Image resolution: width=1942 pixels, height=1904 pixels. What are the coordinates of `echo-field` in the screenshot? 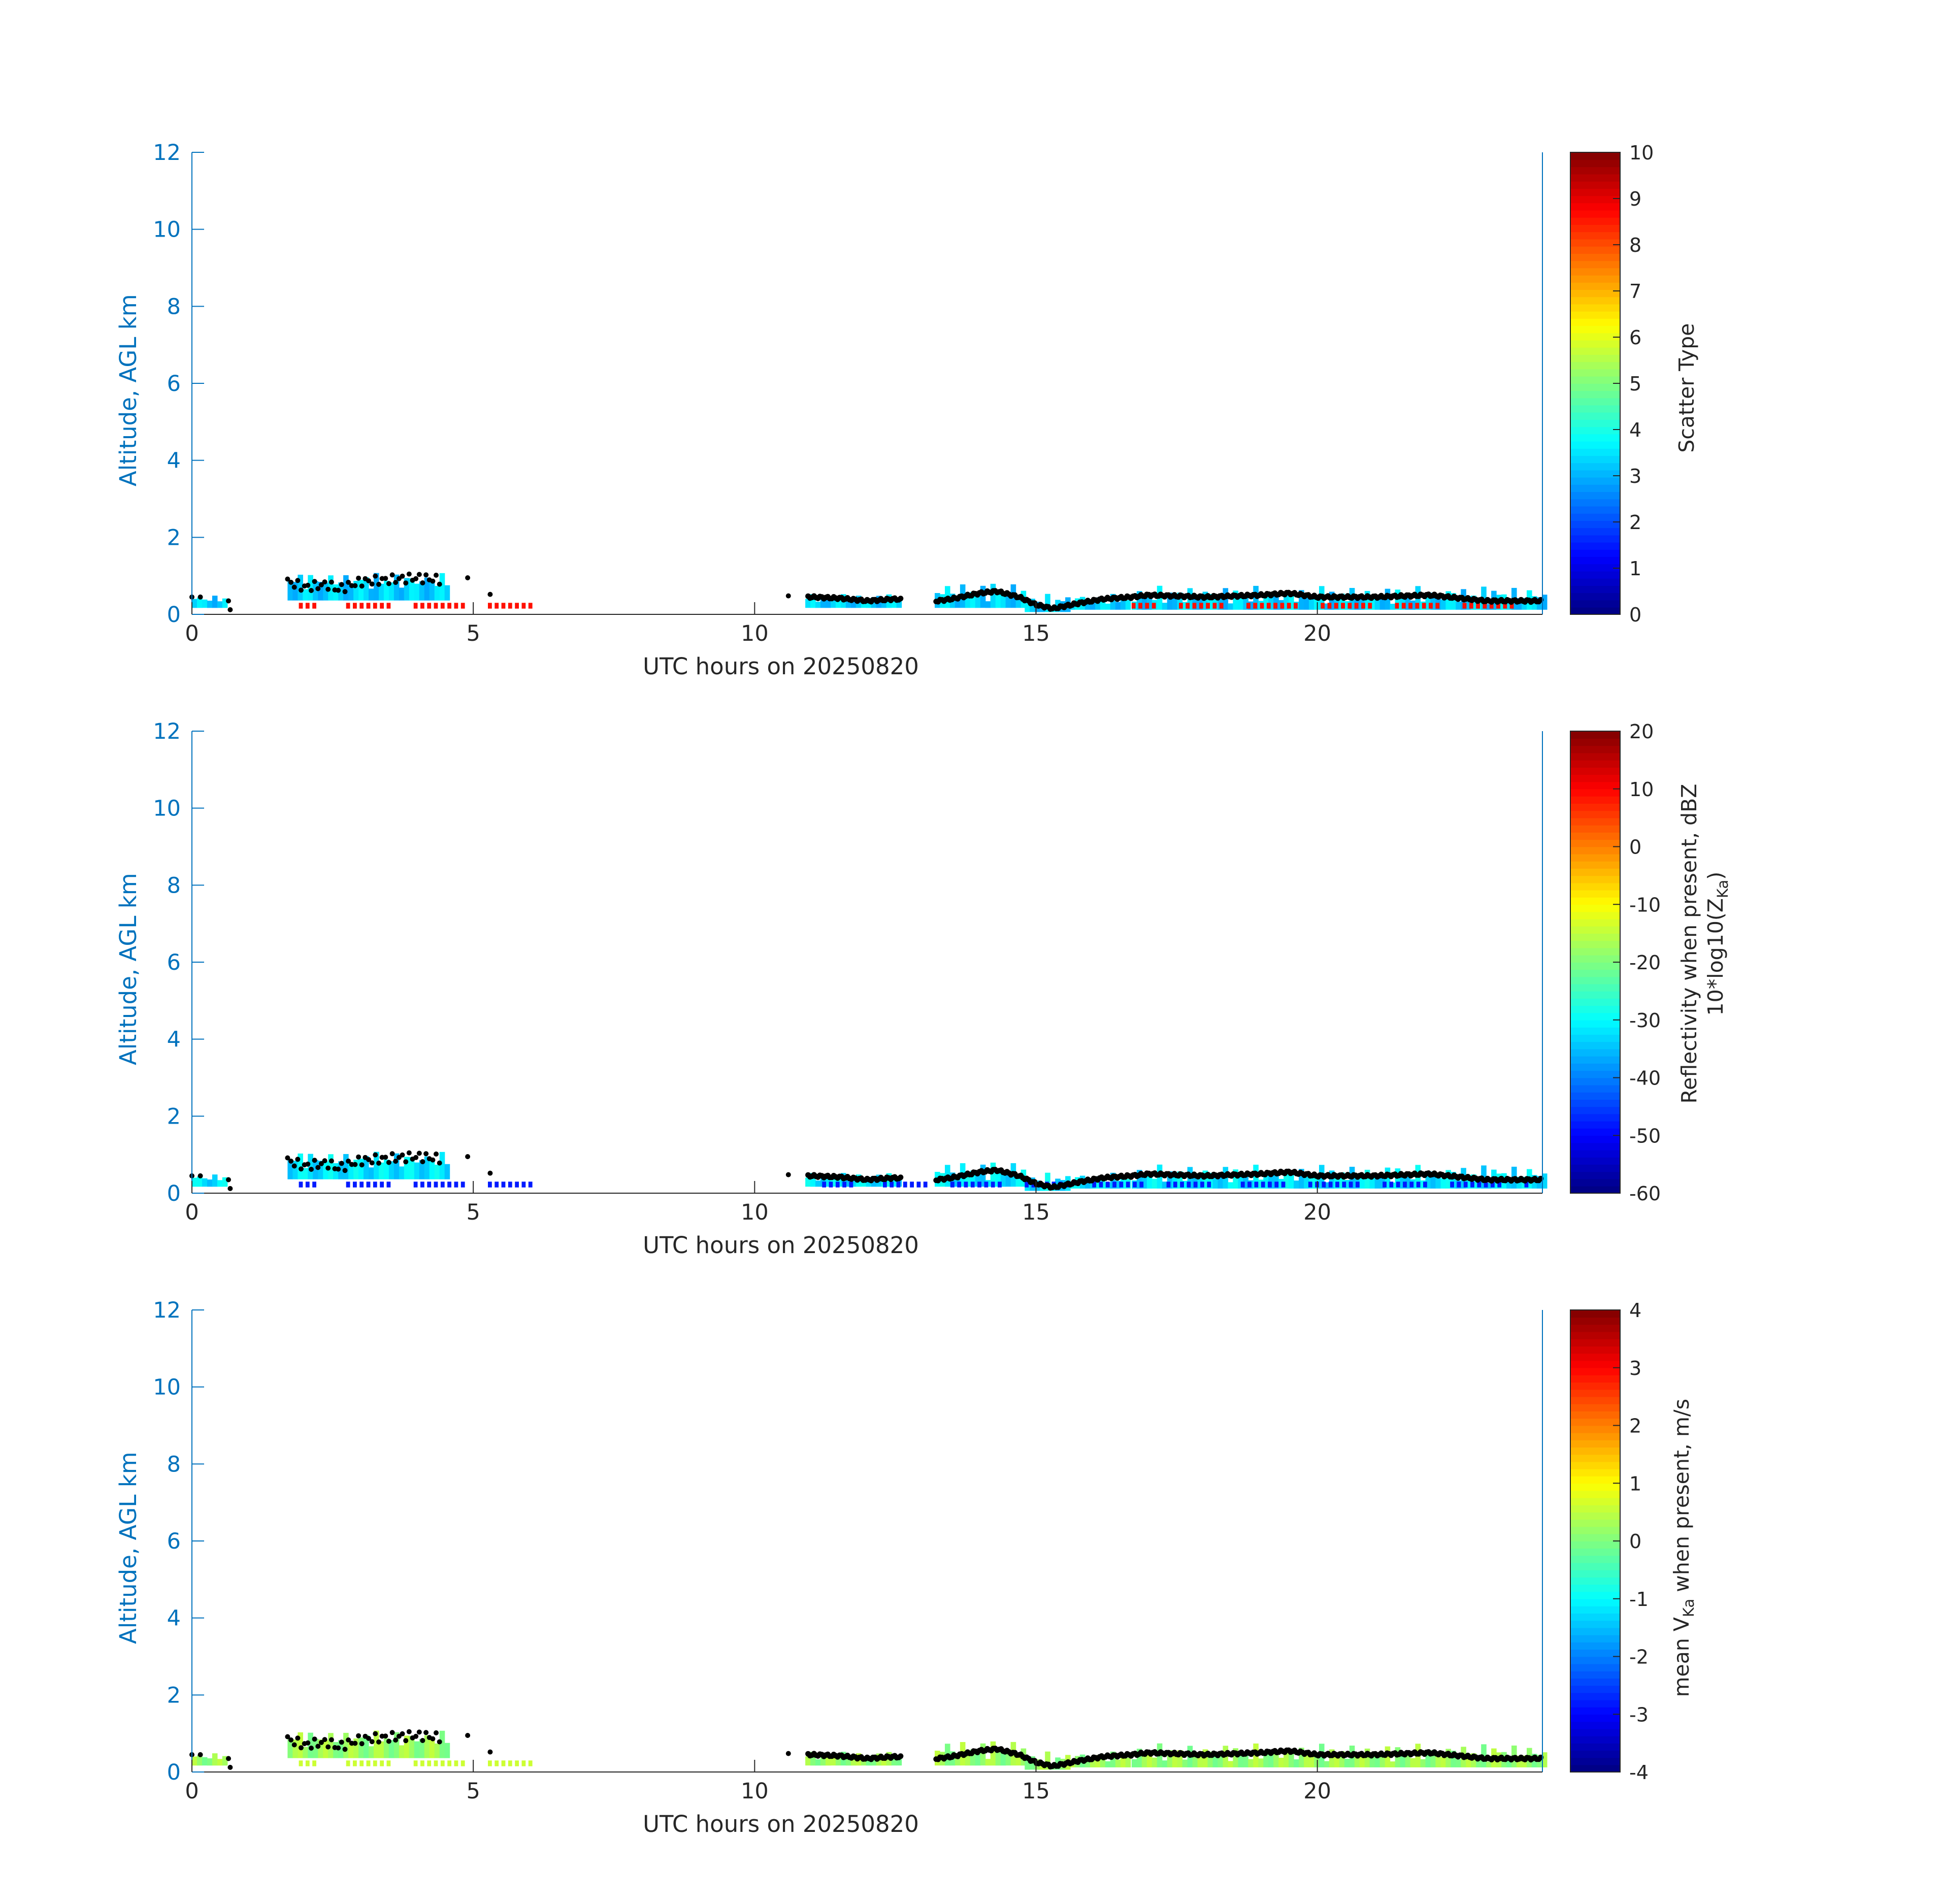 It's located at (870, 593).